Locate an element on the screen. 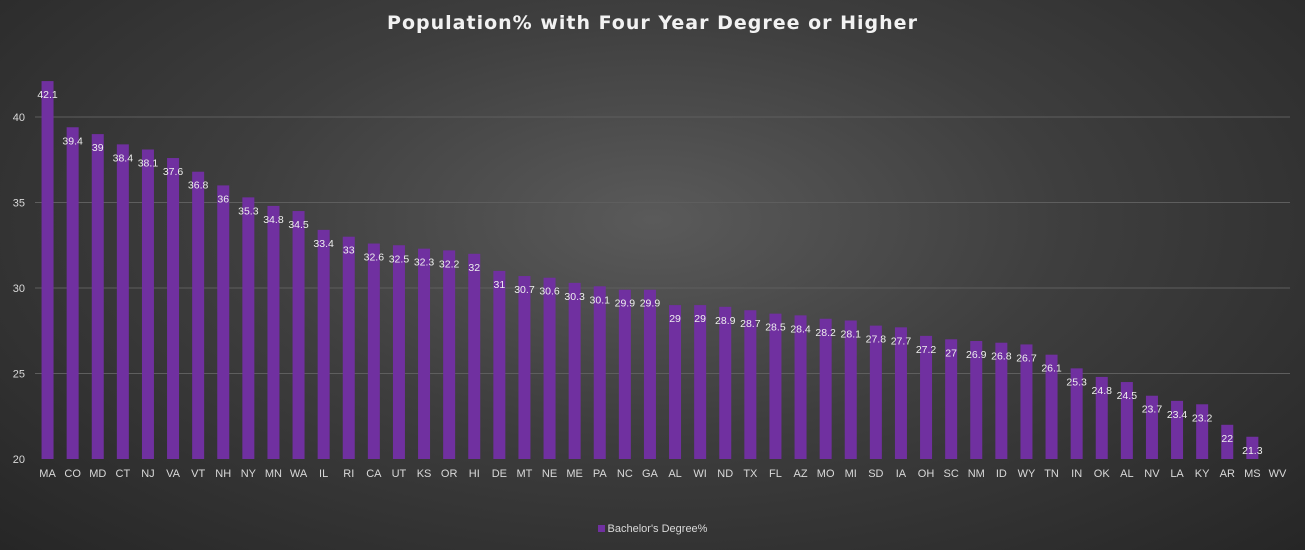 This screenshot has height=550, width=1305. y-tick-label: 20 is located at coordinates (19, 460).